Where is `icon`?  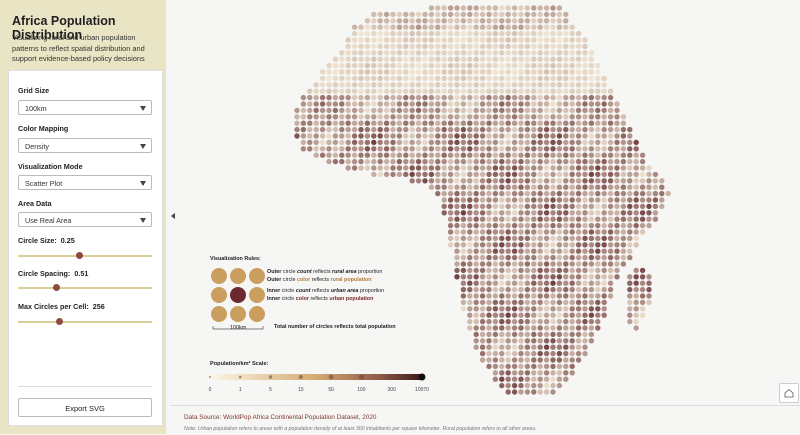
icon is located at coordinates (143, 183).